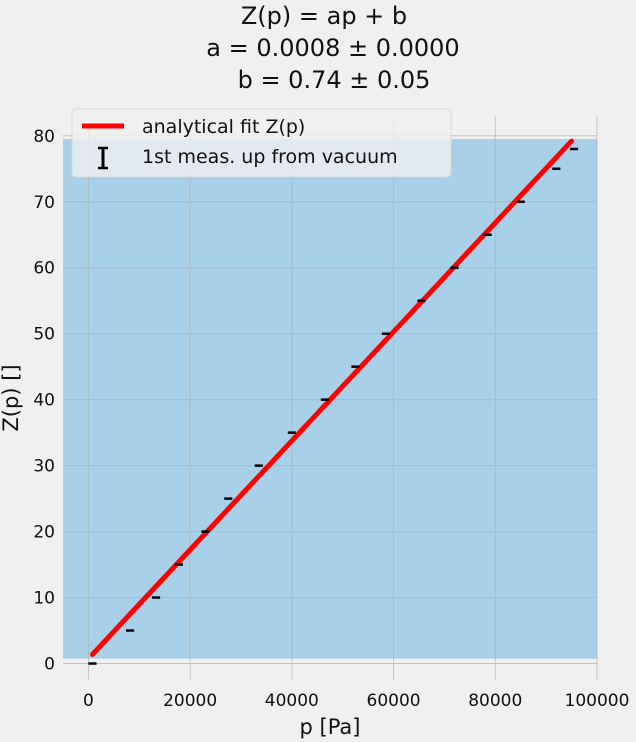 The width and height of the screenshot is (636, 742). What do you see at coordinates (394, 701) in the screenshot?
I see `x-tick-label: 60000` at bounding box center [394, 701].